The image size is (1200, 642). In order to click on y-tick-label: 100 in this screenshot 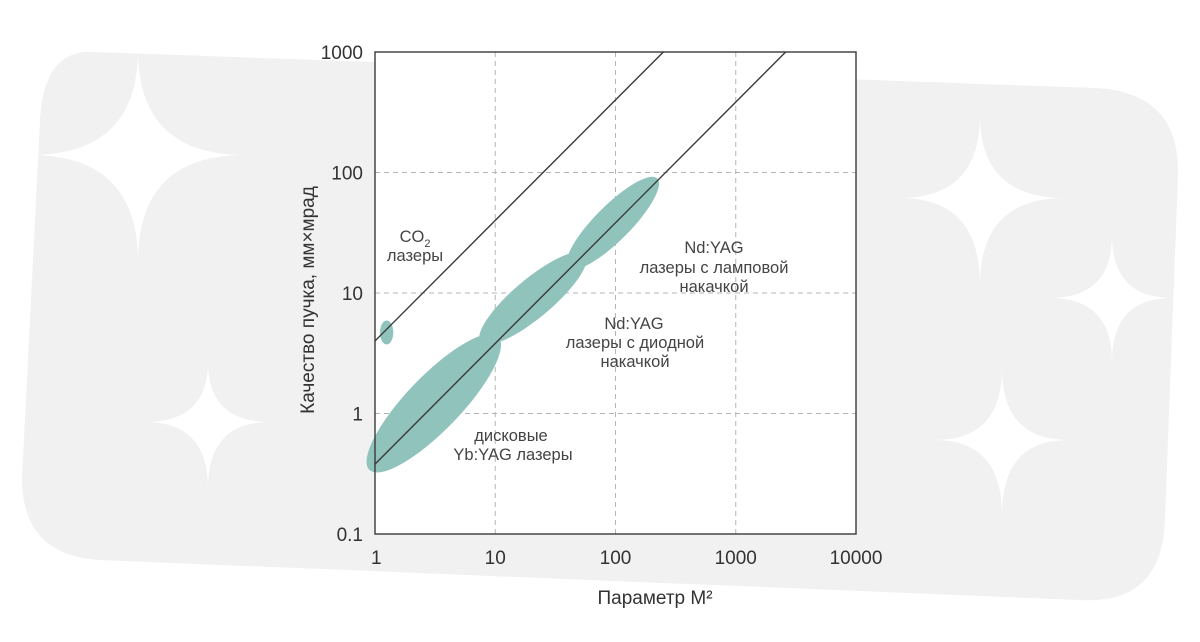, I will do `click(347, 174)`.